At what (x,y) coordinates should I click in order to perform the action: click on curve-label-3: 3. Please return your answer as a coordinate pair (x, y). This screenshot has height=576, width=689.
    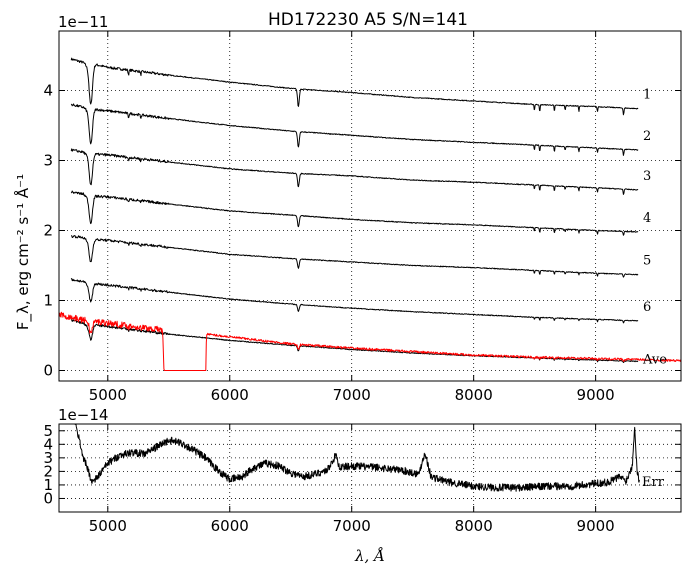
    Looking at the image, I should click on (647, 176).